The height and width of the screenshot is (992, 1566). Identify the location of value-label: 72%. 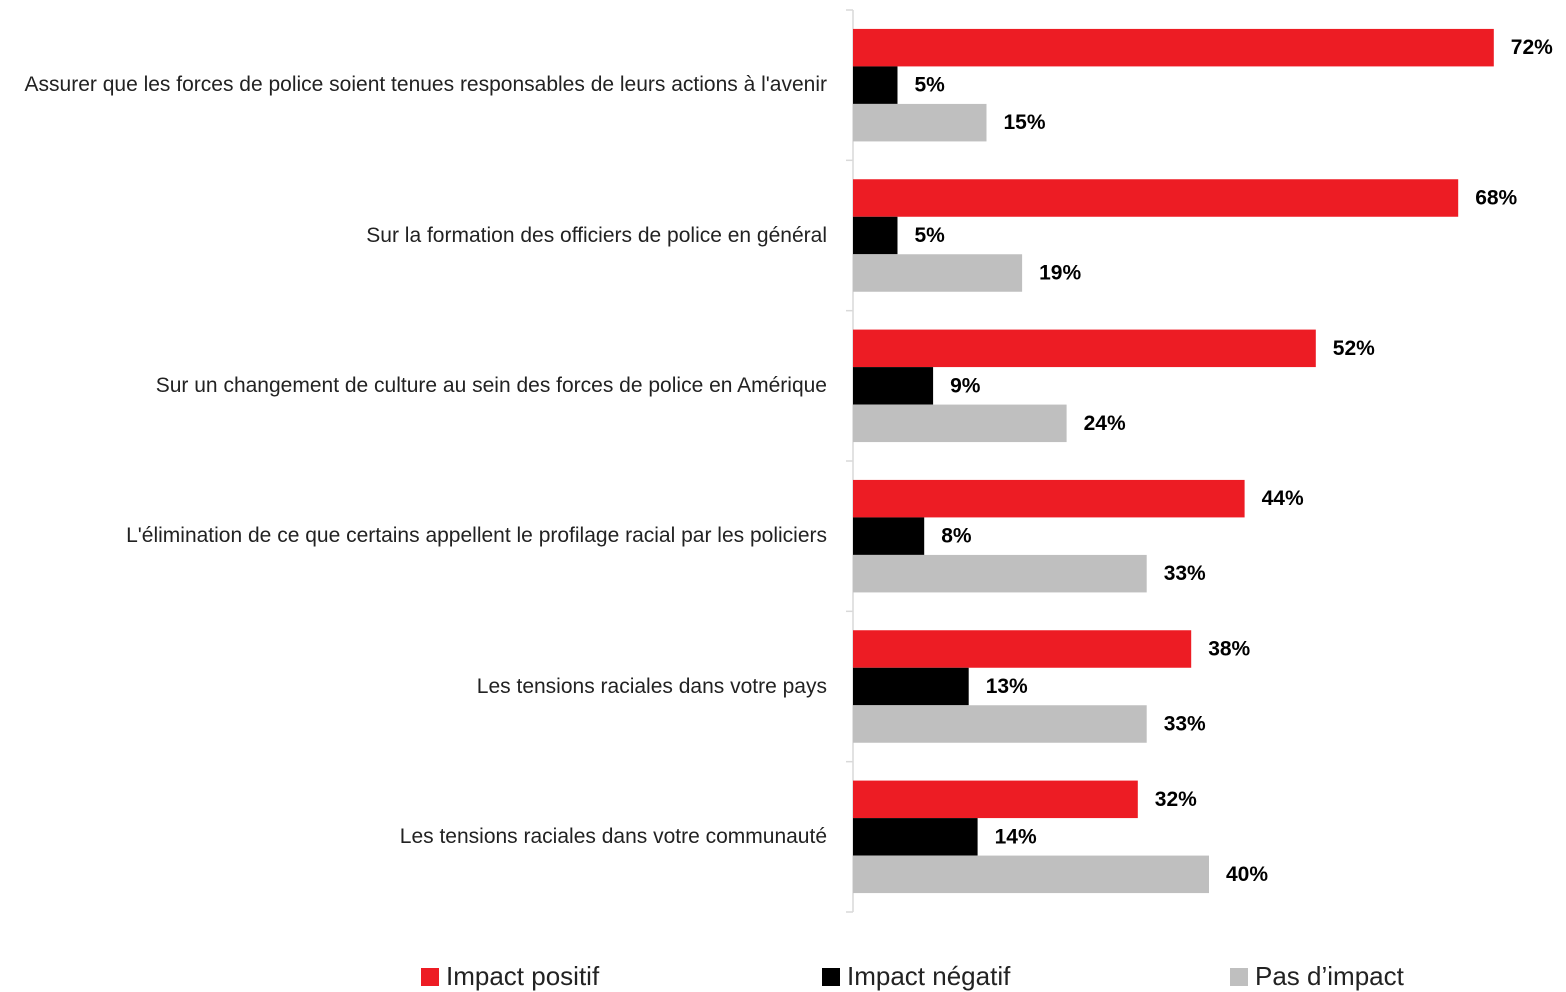
(1532, 47).